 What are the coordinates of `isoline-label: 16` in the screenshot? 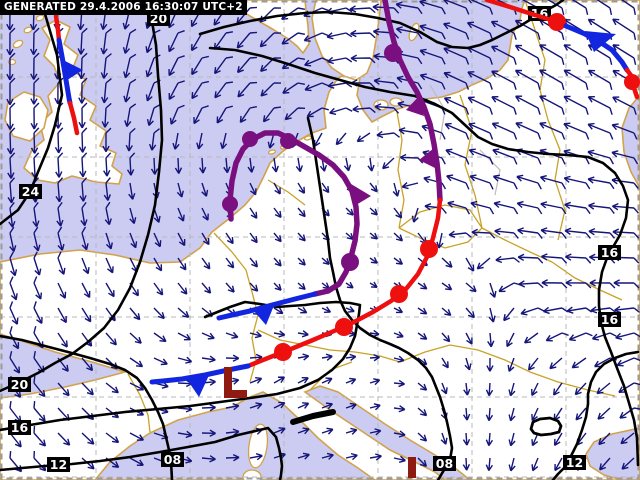 It's located at (609, 252).